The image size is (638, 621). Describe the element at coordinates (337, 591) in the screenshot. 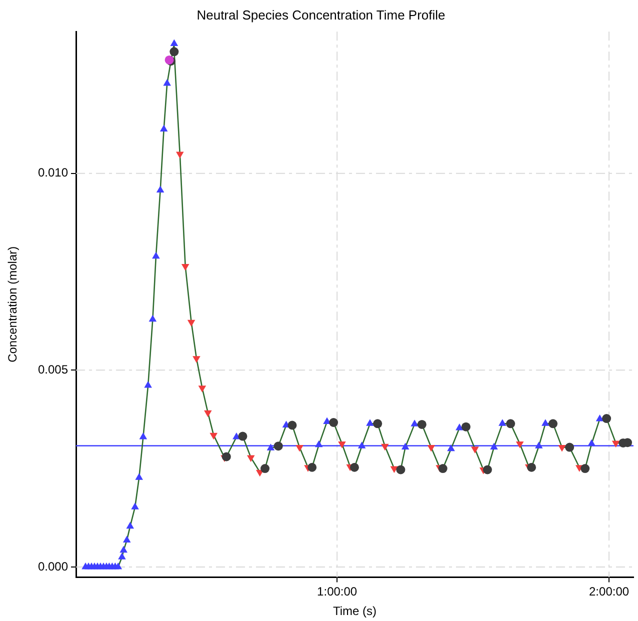

I see `x-tick-label: 1:00:00` at that location.